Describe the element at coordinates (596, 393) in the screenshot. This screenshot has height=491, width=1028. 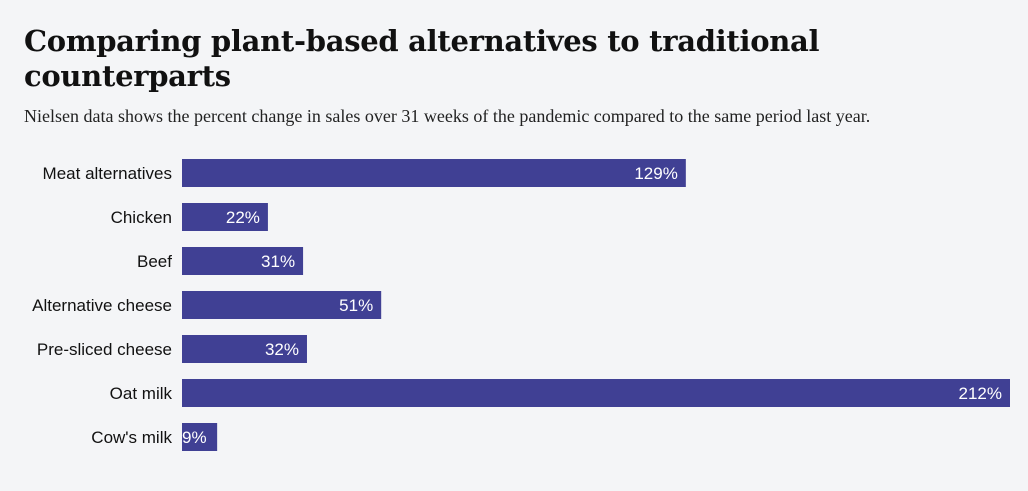
I see `bar-oat-milk` at that location.